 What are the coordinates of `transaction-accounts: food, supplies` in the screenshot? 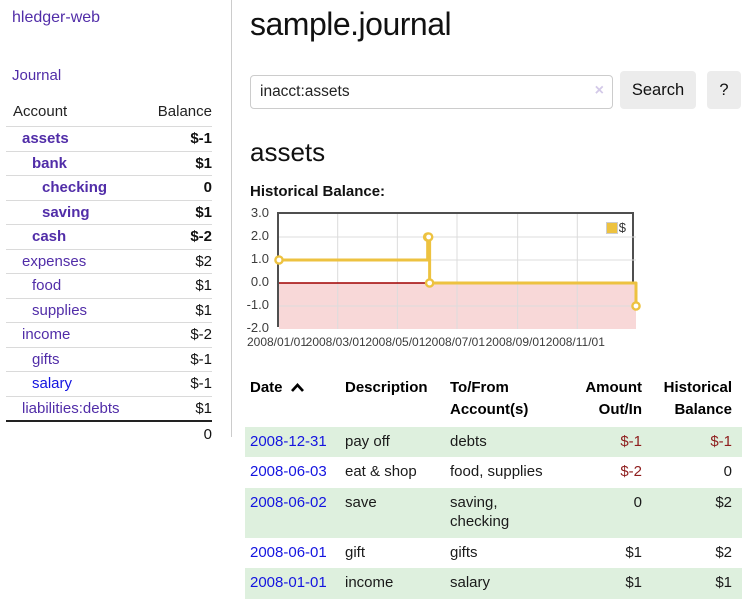 It's located at (496, 471).